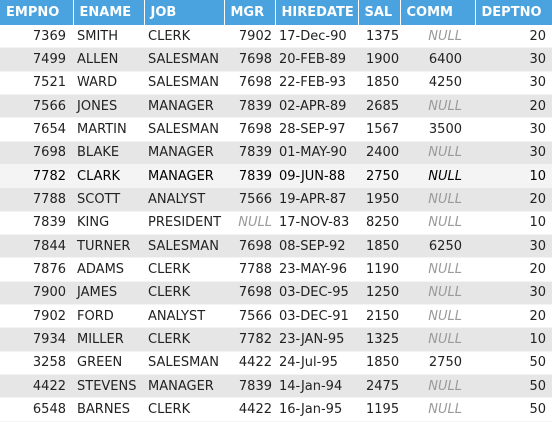  Describe the element at coordinates (316, 59) in the screenshot. I see `cell-hiredate: 20-FEB-89` at that location.